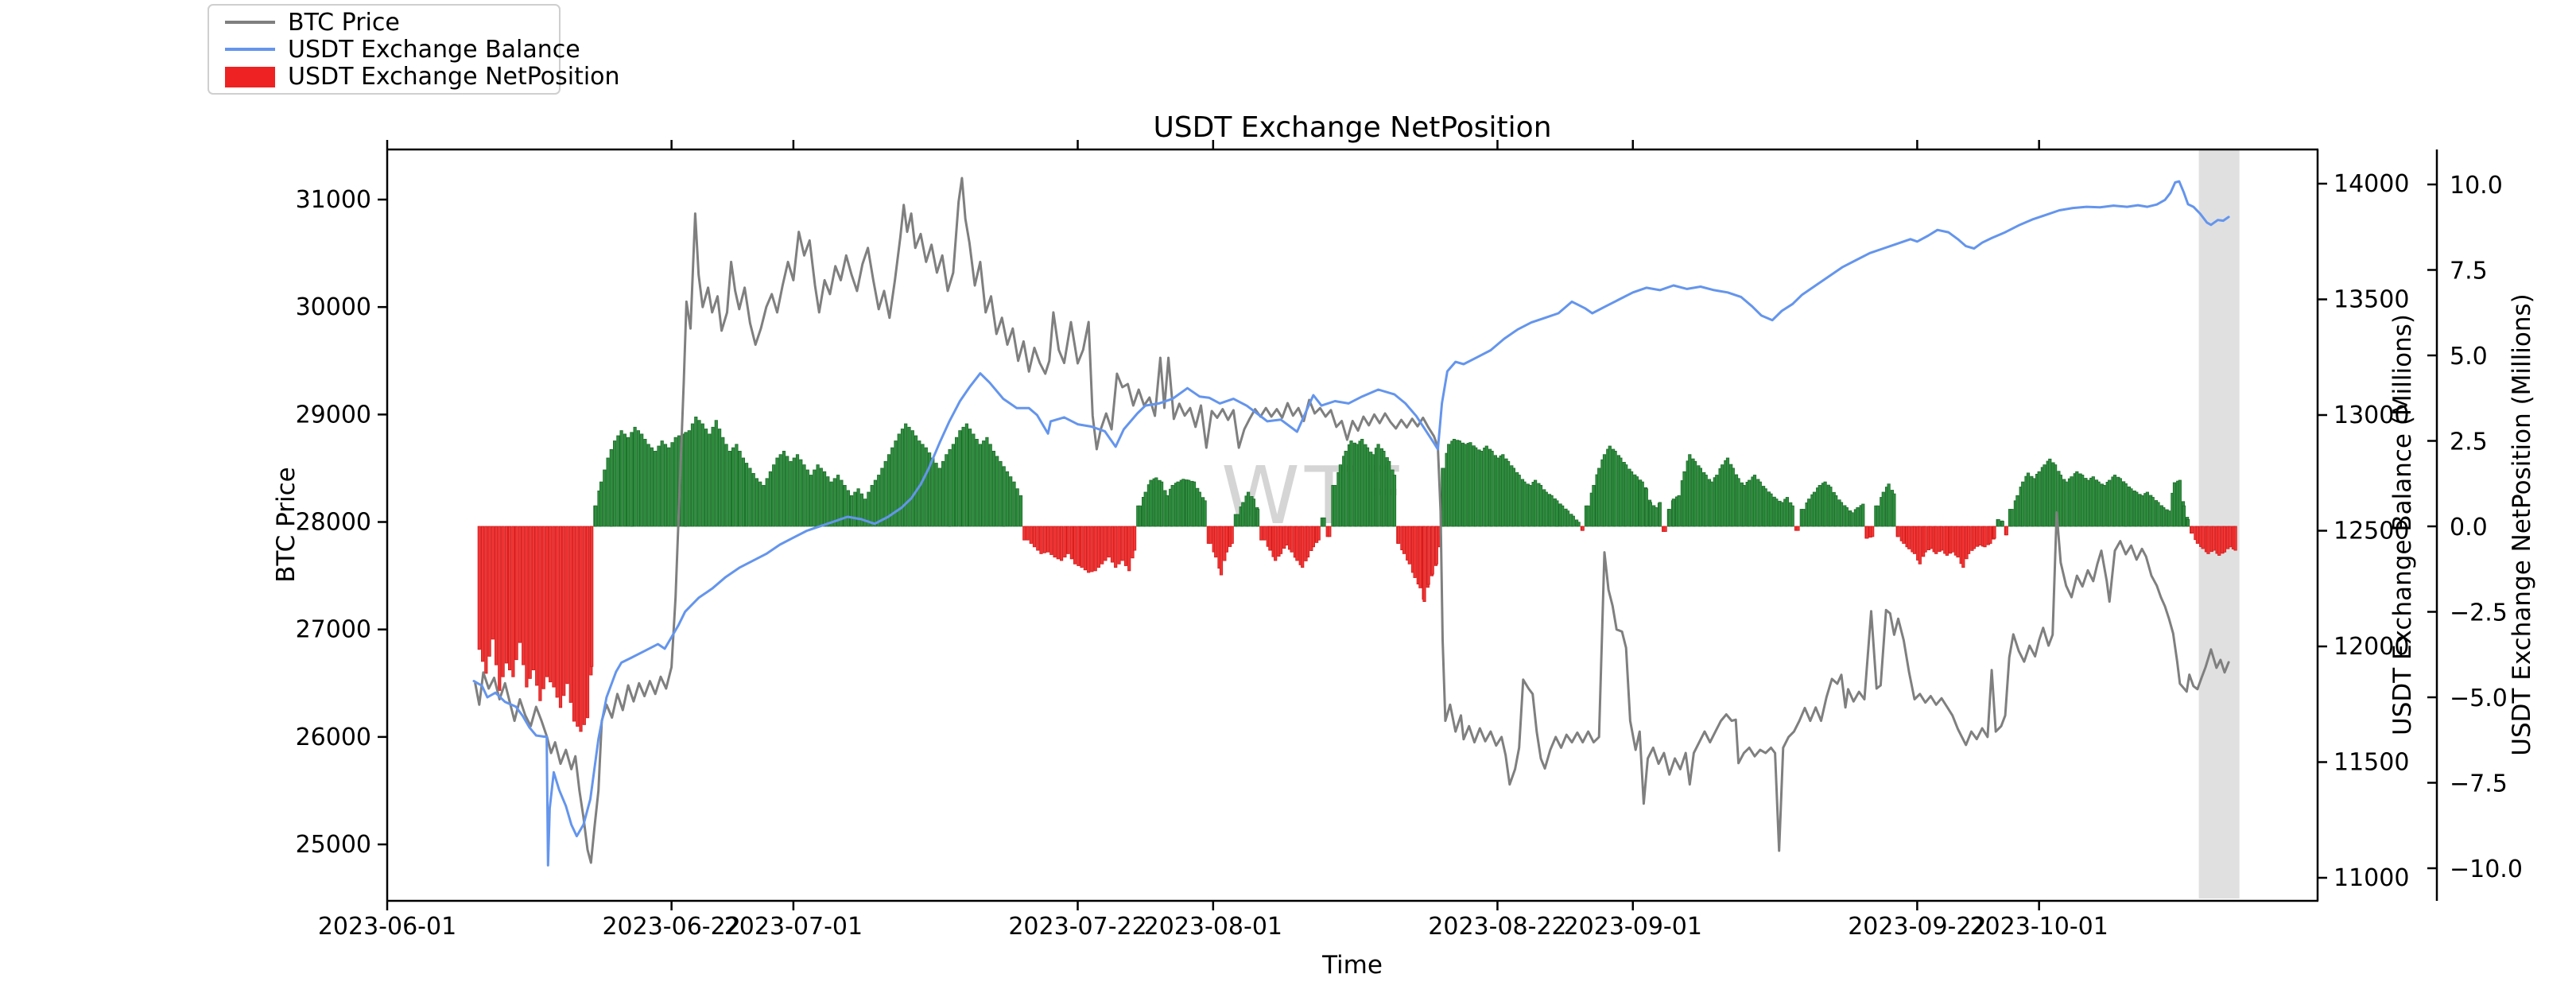  Describe the element at coordinates (1917, 927) in the screenshot. I see `x-tick-label: 2023-09-22` at that location.